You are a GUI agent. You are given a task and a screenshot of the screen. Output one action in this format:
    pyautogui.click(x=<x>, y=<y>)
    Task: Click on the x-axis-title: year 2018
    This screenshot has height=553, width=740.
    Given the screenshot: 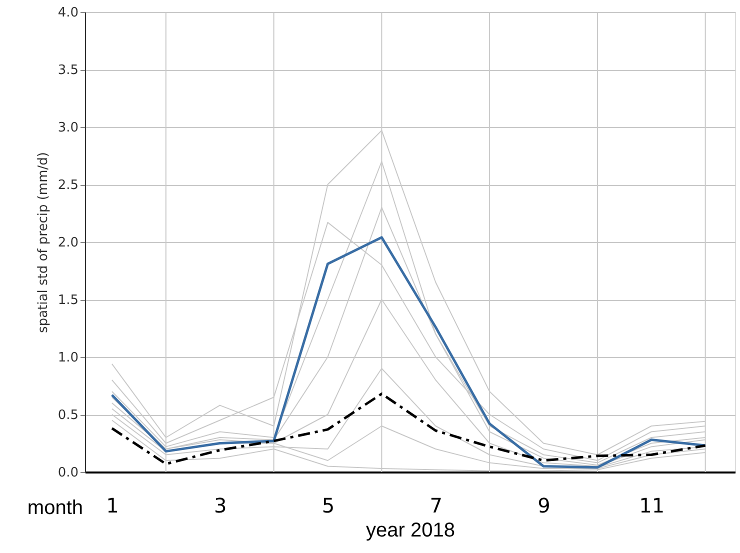 What is the action you would take?
    pyautogui.click(x=410, y=531)
    